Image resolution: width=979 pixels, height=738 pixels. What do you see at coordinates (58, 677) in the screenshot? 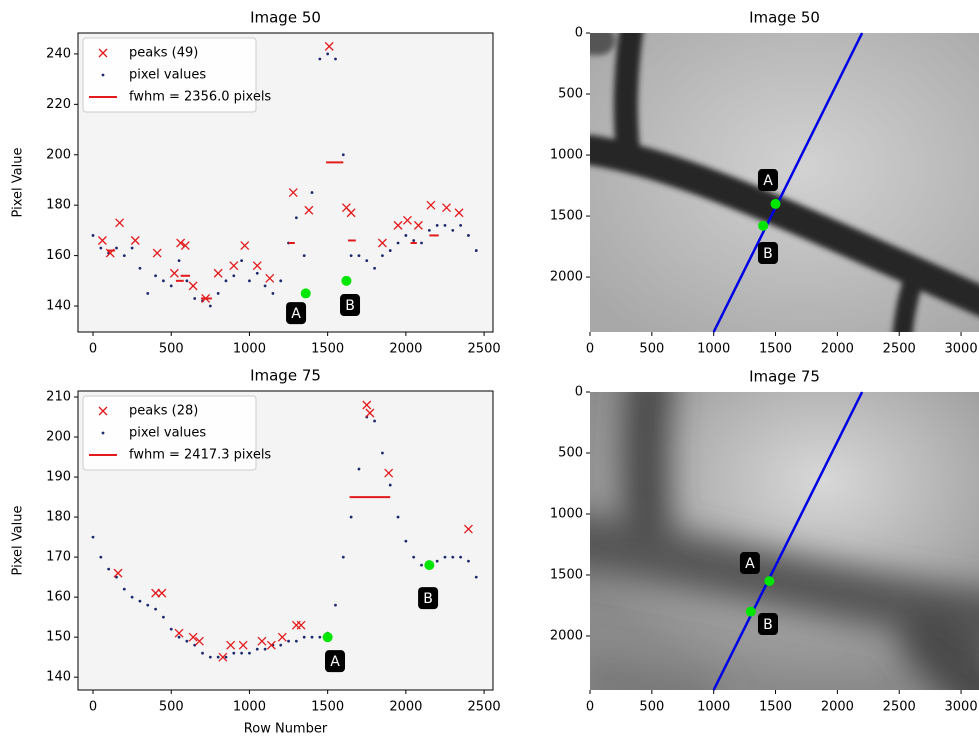
I see `y-tick-label: 140` at bounding box center [58, 677].